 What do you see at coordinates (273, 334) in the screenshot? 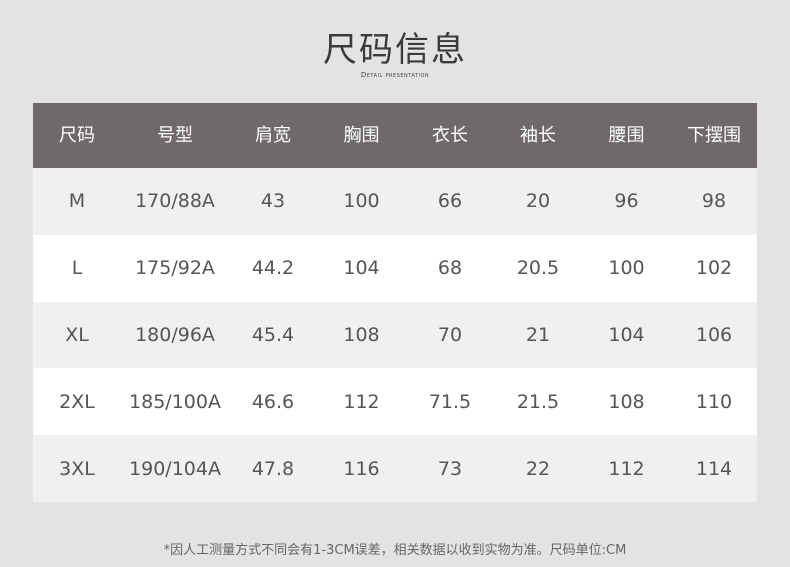
I see `table-cell: 45.4` at bounding box center [273, 334].